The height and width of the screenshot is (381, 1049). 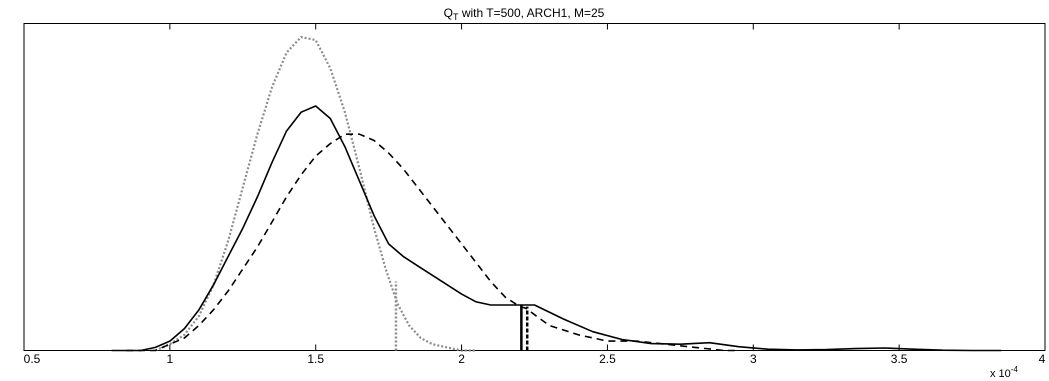 What do you see at coordinates (448, 13) in the screenshot?
I see `title-prefix: Q` at bounding box center [448, 13].